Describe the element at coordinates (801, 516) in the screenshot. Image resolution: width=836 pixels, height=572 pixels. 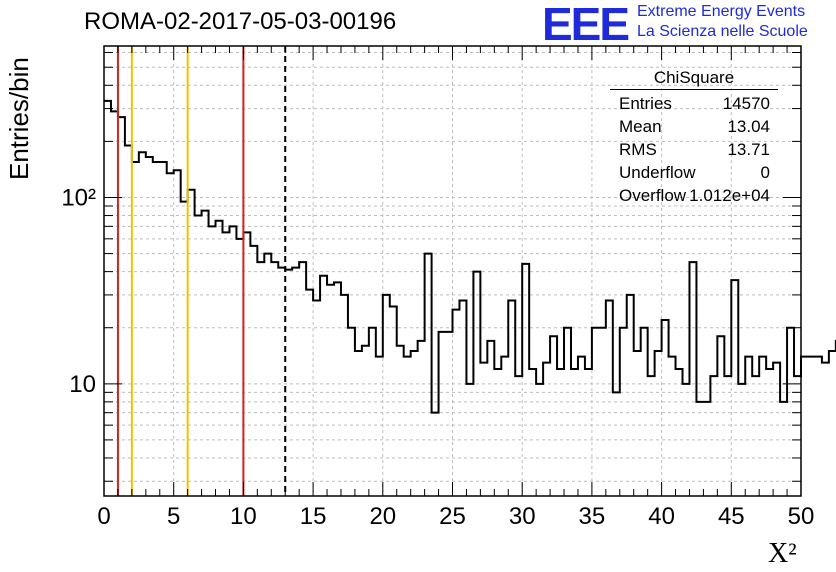
I see `x-tick-label: 50` at that location.